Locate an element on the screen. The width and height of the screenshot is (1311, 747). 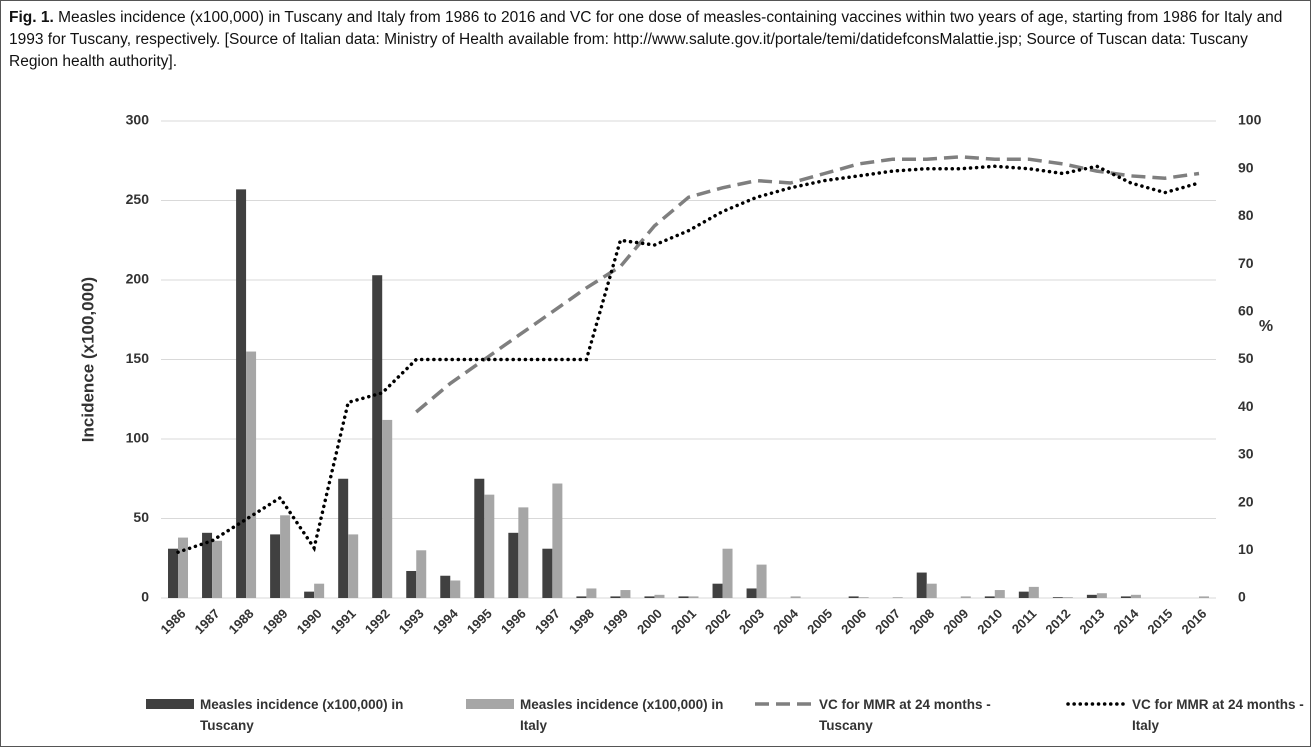
legend-swatch-bar is located at coordinates (170, 704).